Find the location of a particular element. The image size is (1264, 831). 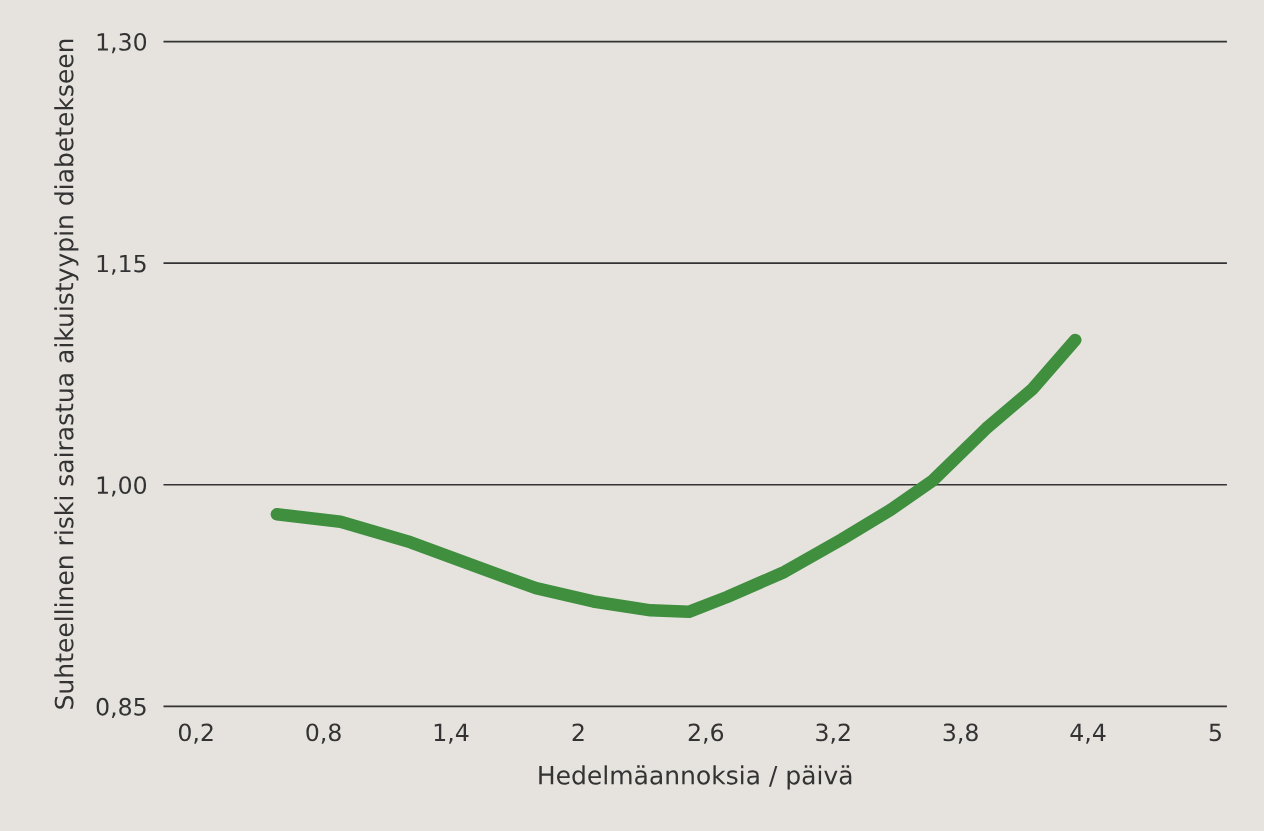

x-tick-label: 3,2 is located at coordinates (833, 733).